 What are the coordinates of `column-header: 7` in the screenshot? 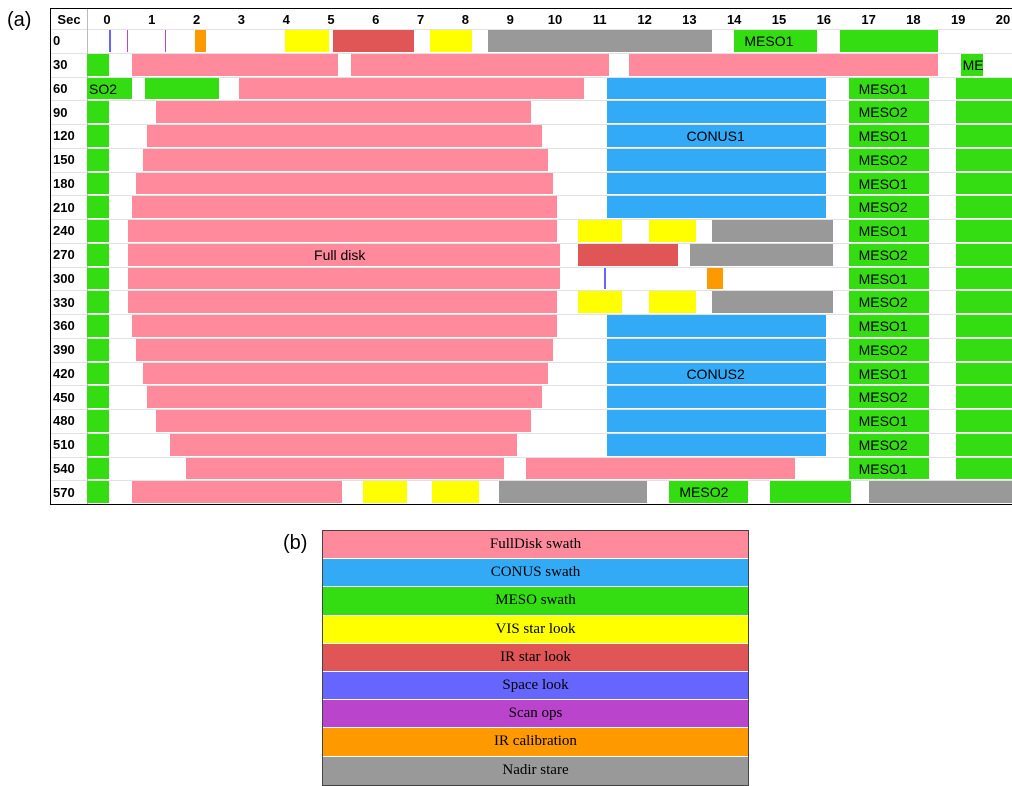 It's located at (420, 19).